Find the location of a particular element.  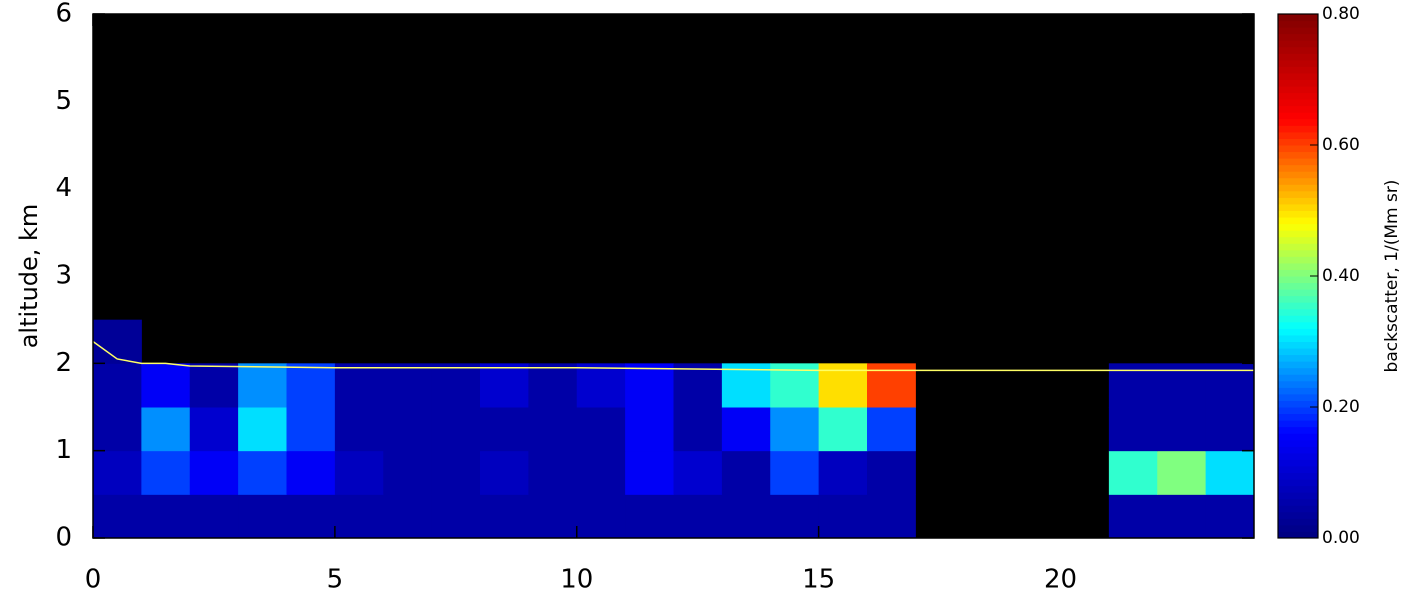

x-tick-label: 0 is located at coordinates (93, 580).